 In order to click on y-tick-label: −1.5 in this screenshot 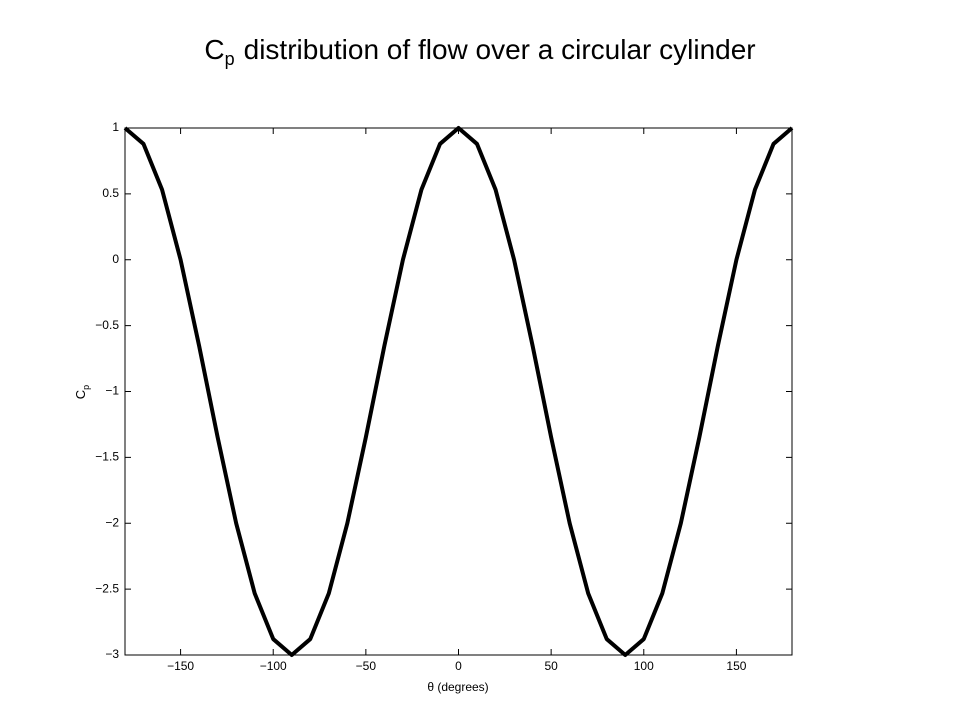, I will do `click(107, 457)`.